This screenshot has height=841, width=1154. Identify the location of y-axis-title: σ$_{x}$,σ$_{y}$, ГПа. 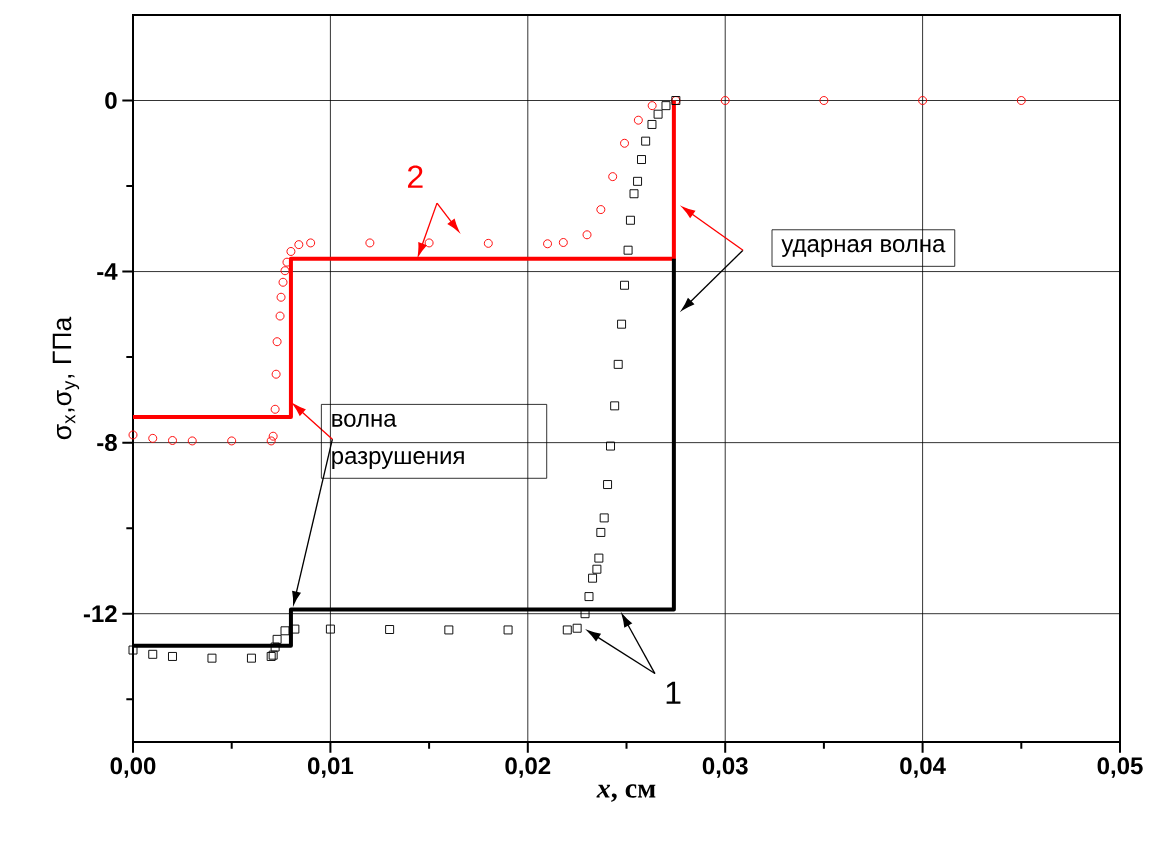
(66, 378).